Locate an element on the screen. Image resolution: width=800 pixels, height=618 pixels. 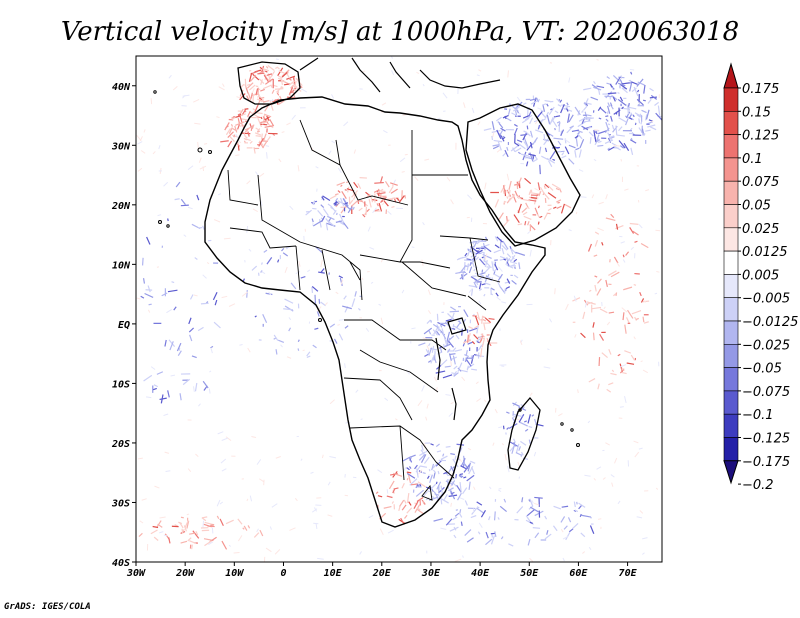
colorbar-label: 0.025 is located at coordinates (760, 229).